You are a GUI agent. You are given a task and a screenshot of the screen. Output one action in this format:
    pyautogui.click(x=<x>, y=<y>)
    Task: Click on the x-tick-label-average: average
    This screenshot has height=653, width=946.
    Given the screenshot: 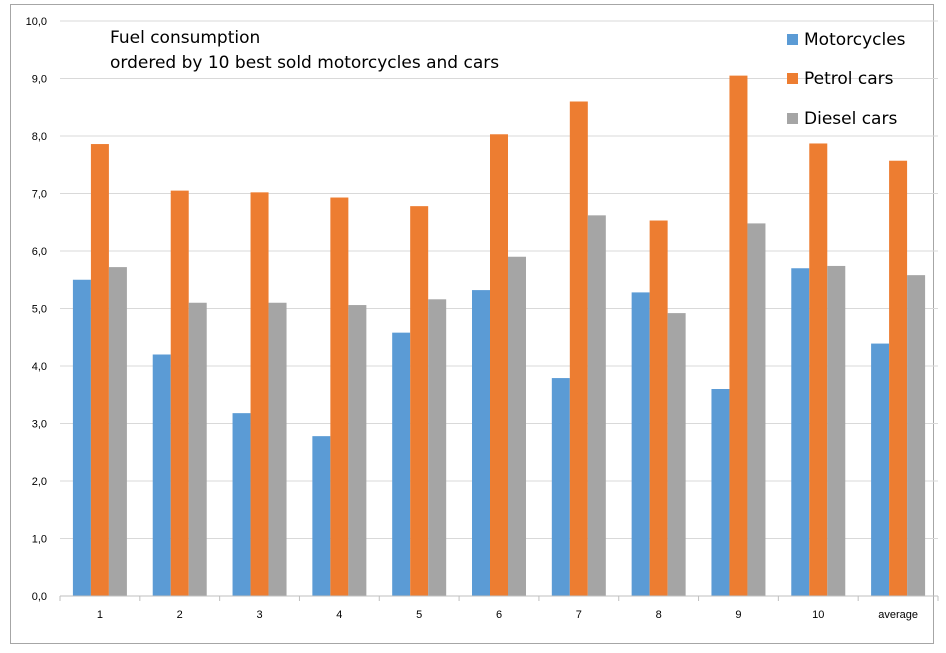 What is the action you would take?
    pyautogui.click(x=898, y=615)
    